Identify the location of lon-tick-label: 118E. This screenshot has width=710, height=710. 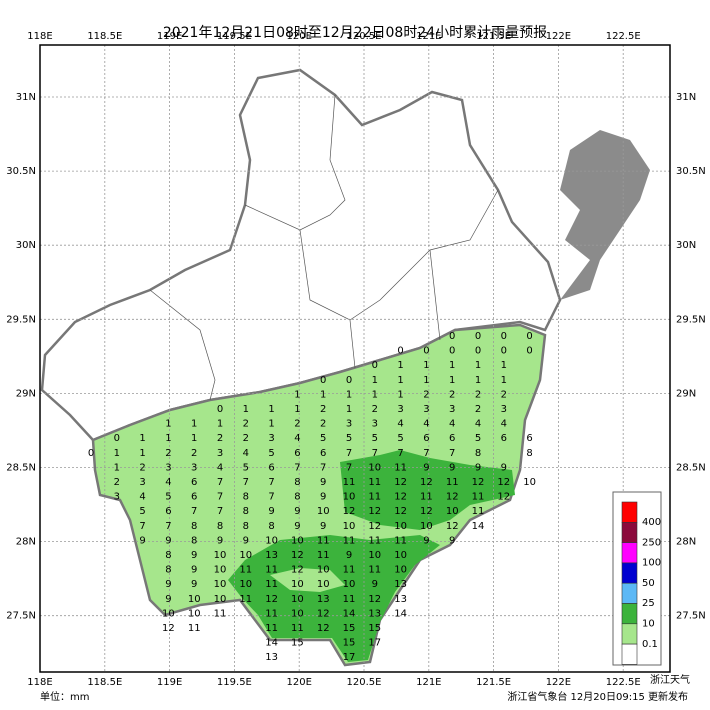
(39, 36).